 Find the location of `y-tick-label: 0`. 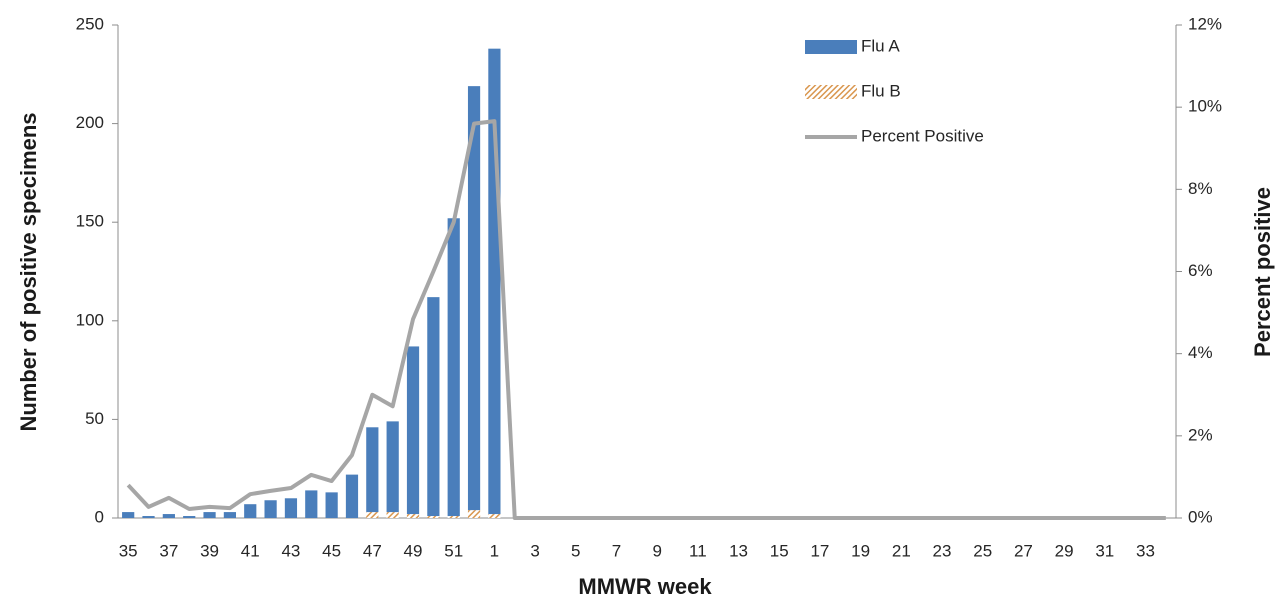

y-tick-label: 0 is located at coordinates (99, 516).